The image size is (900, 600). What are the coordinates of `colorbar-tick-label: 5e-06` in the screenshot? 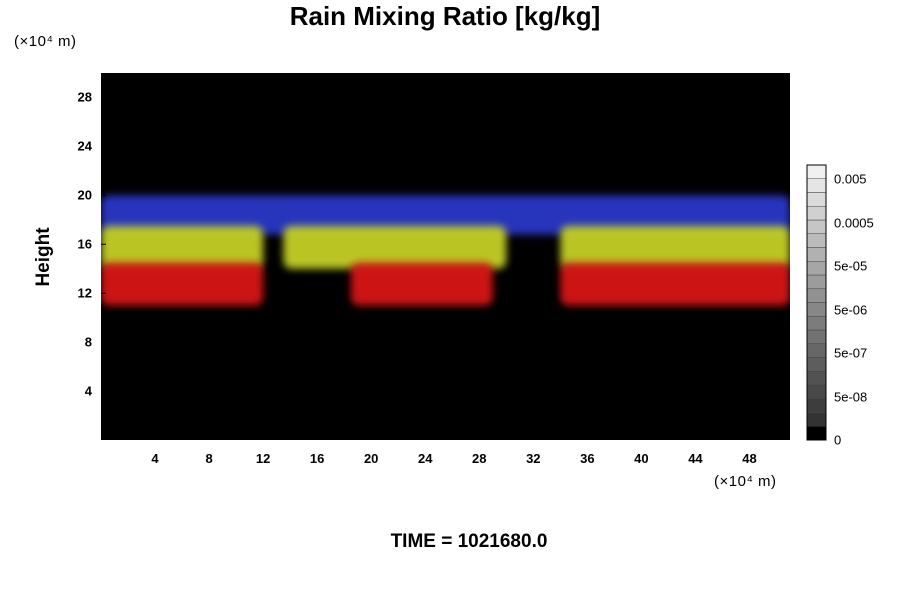 It's located at (851, 309).